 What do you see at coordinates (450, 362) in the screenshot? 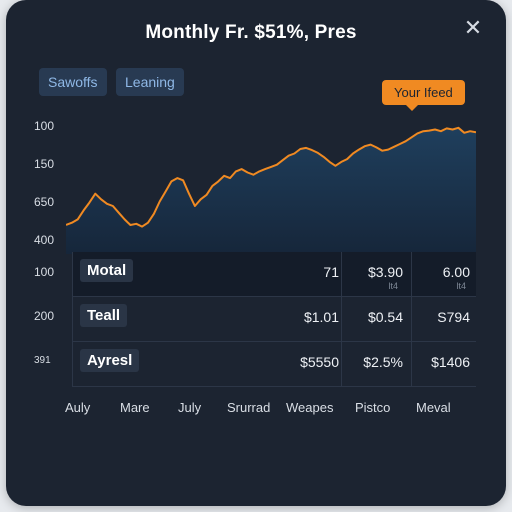
I see `table-cell: $1406` at bounding box center [450, 362].